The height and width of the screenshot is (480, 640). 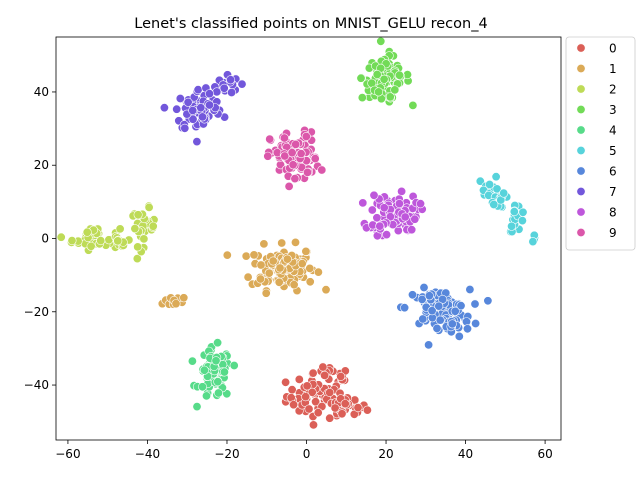 What do you see at coordinates (40, 238) in the screenshot?
I see `y-axis: −40 −20 0 20 40` at bounding box center [40, 238].